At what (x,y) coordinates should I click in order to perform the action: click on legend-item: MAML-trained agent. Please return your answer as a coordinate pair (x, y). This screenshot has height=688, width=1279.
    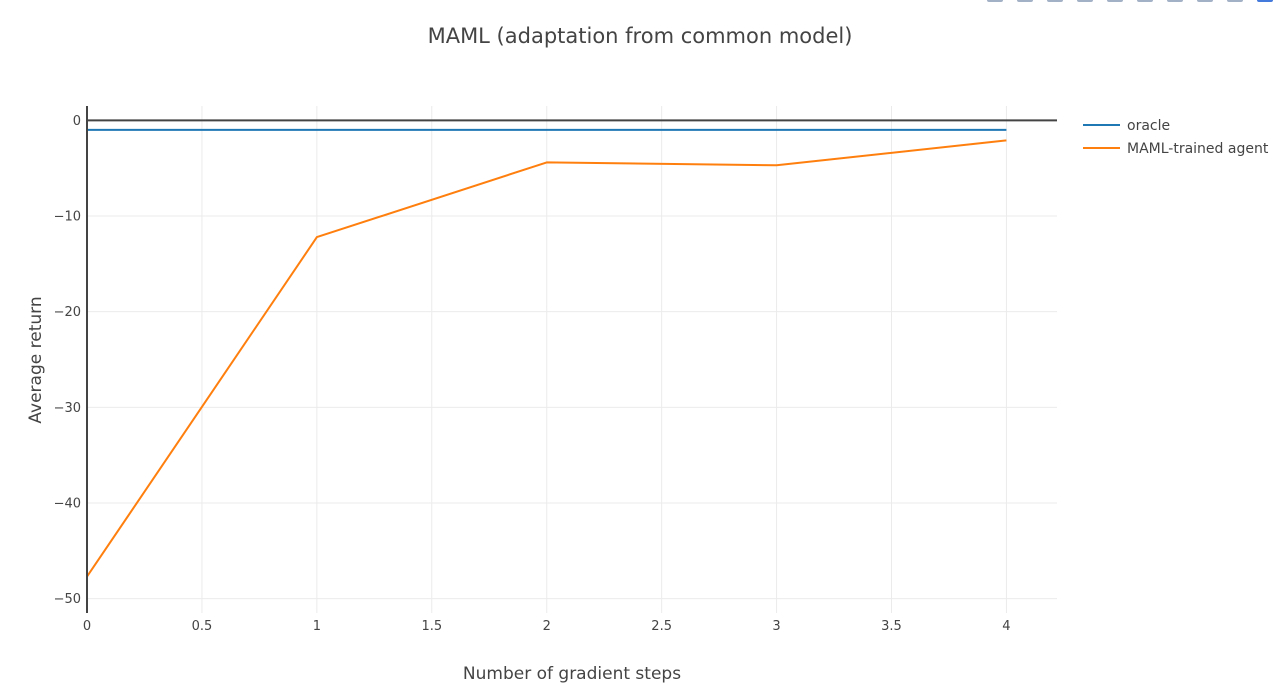
    Looking at the image, I should click on (1176, 149).